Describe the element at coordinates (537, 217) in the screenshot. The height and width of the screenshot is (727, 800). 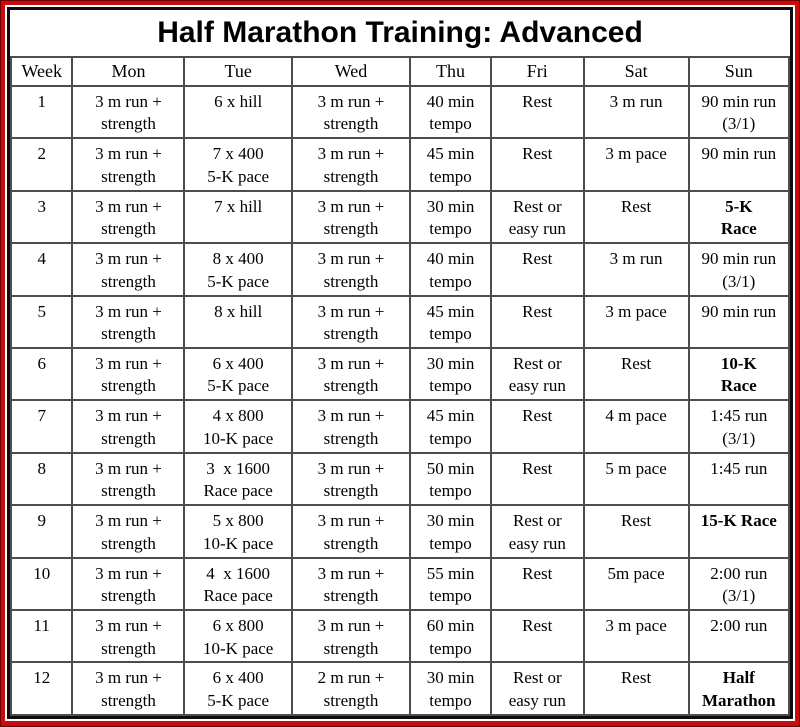
I see `cell-week3-fri: Rest or easy run` at that location.